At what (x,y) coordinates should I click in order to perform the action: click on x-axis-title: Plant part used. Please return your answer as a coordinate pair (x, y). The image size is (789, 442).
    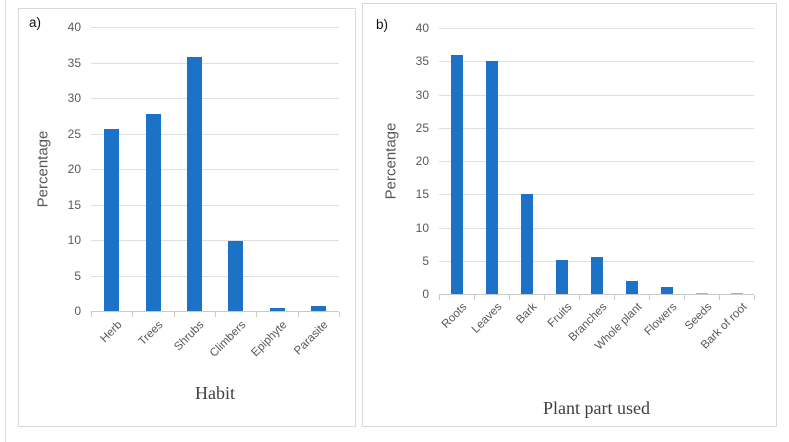
    Looking at the image, I should click on (596, 408).